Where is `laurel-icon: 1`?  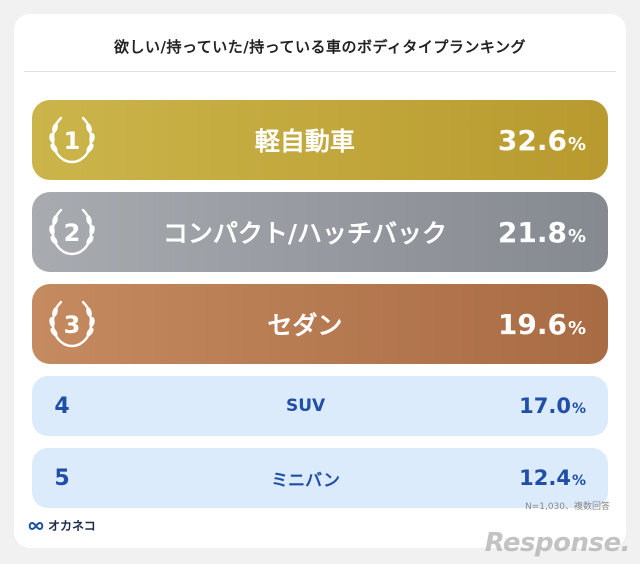 laurel-icon: 1 is located at coordinates (72, 140).